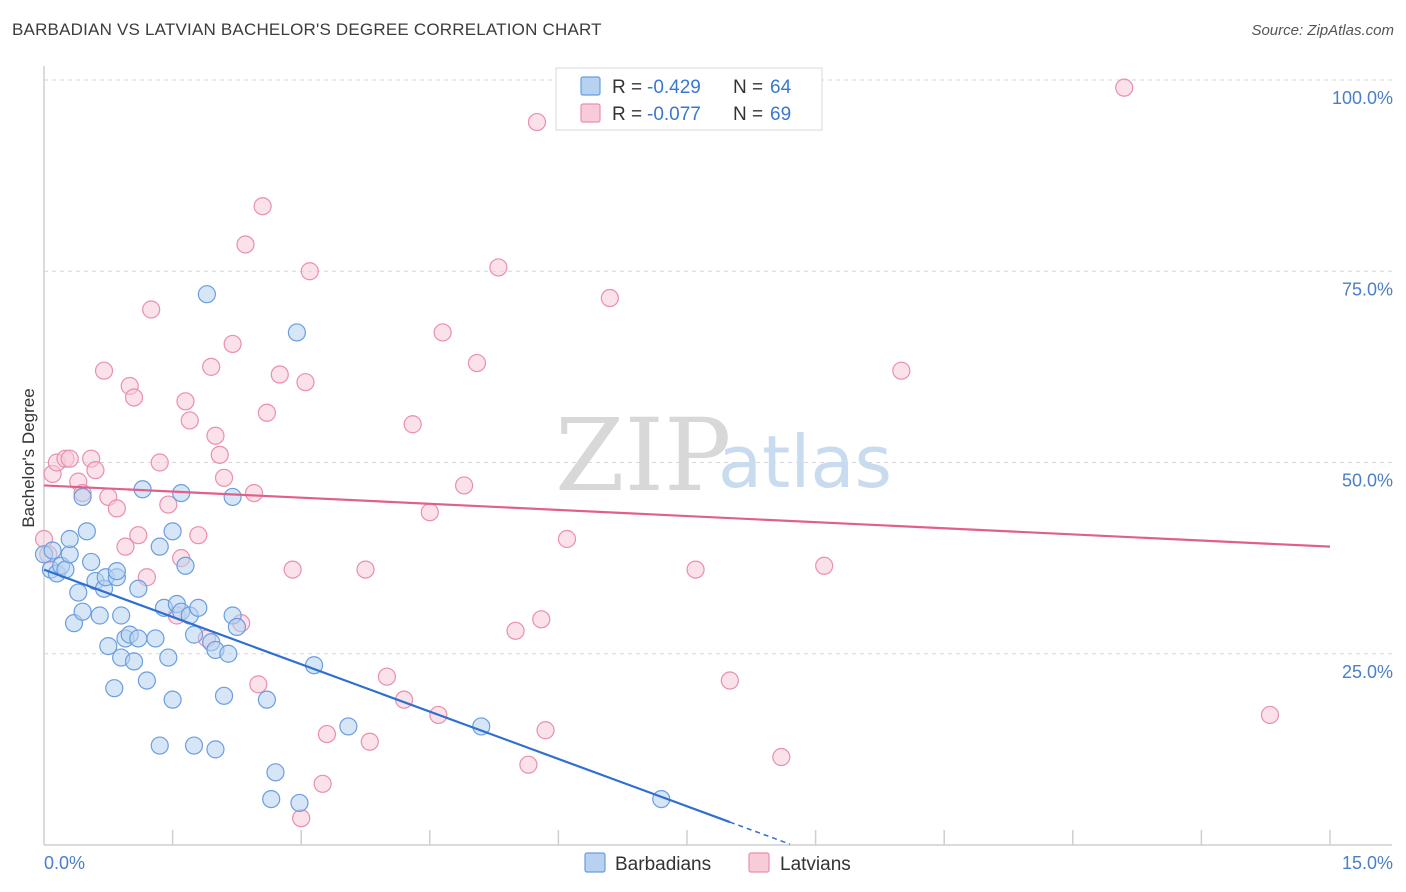 The image size is (1406, 892). I want to click on y-tick-label-50: 50.0%, so click(1367, 481).